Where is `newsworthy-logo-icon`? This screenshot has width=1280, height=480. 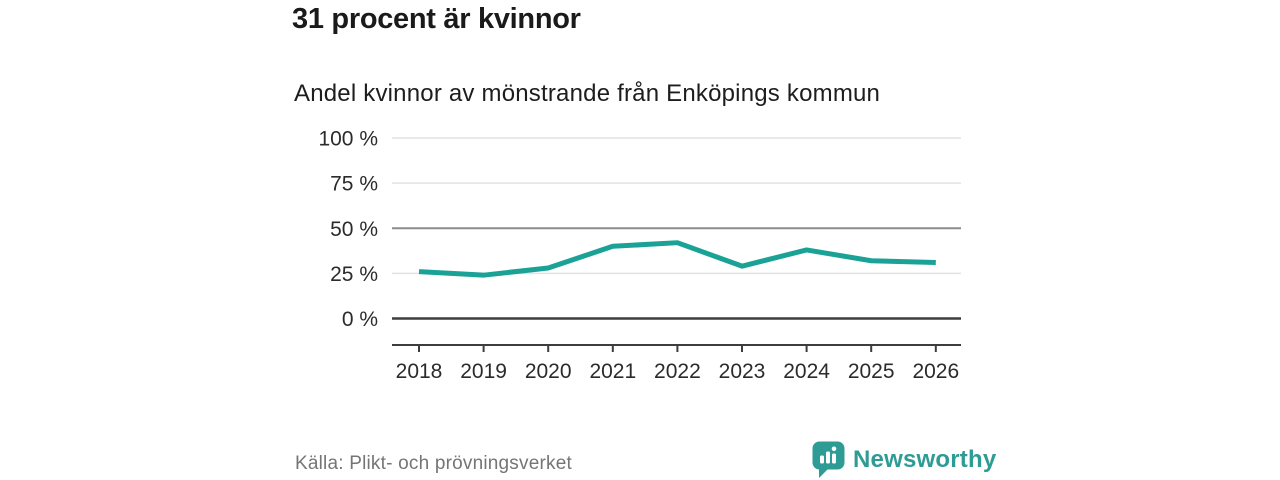 newsworthy-logo-icon is located at coordinates (828, 459).